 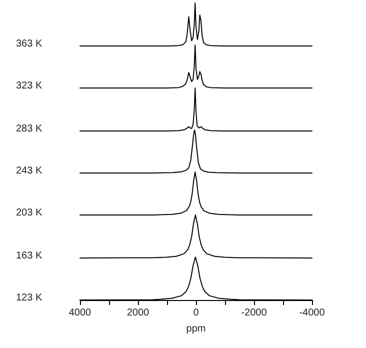 I want to click on y-axis-title: 243 K, so click(x=29, y=170).